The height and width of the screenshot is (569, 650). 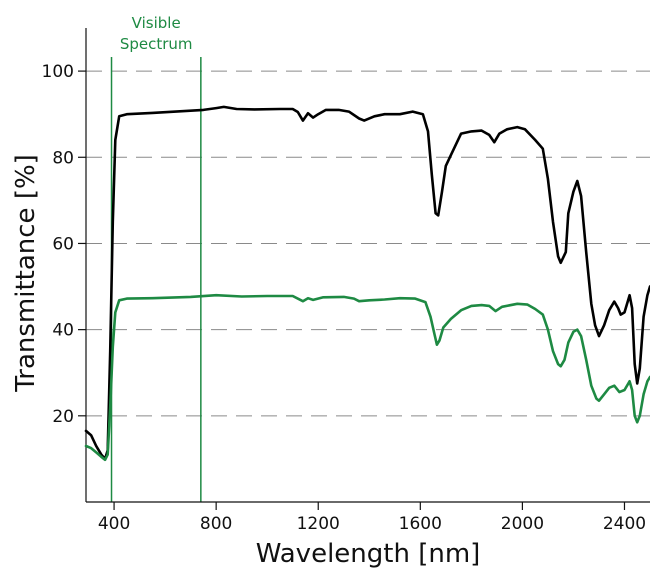 I want to click on x-tick-label-2000: 2000, so click(x=522, y=524).